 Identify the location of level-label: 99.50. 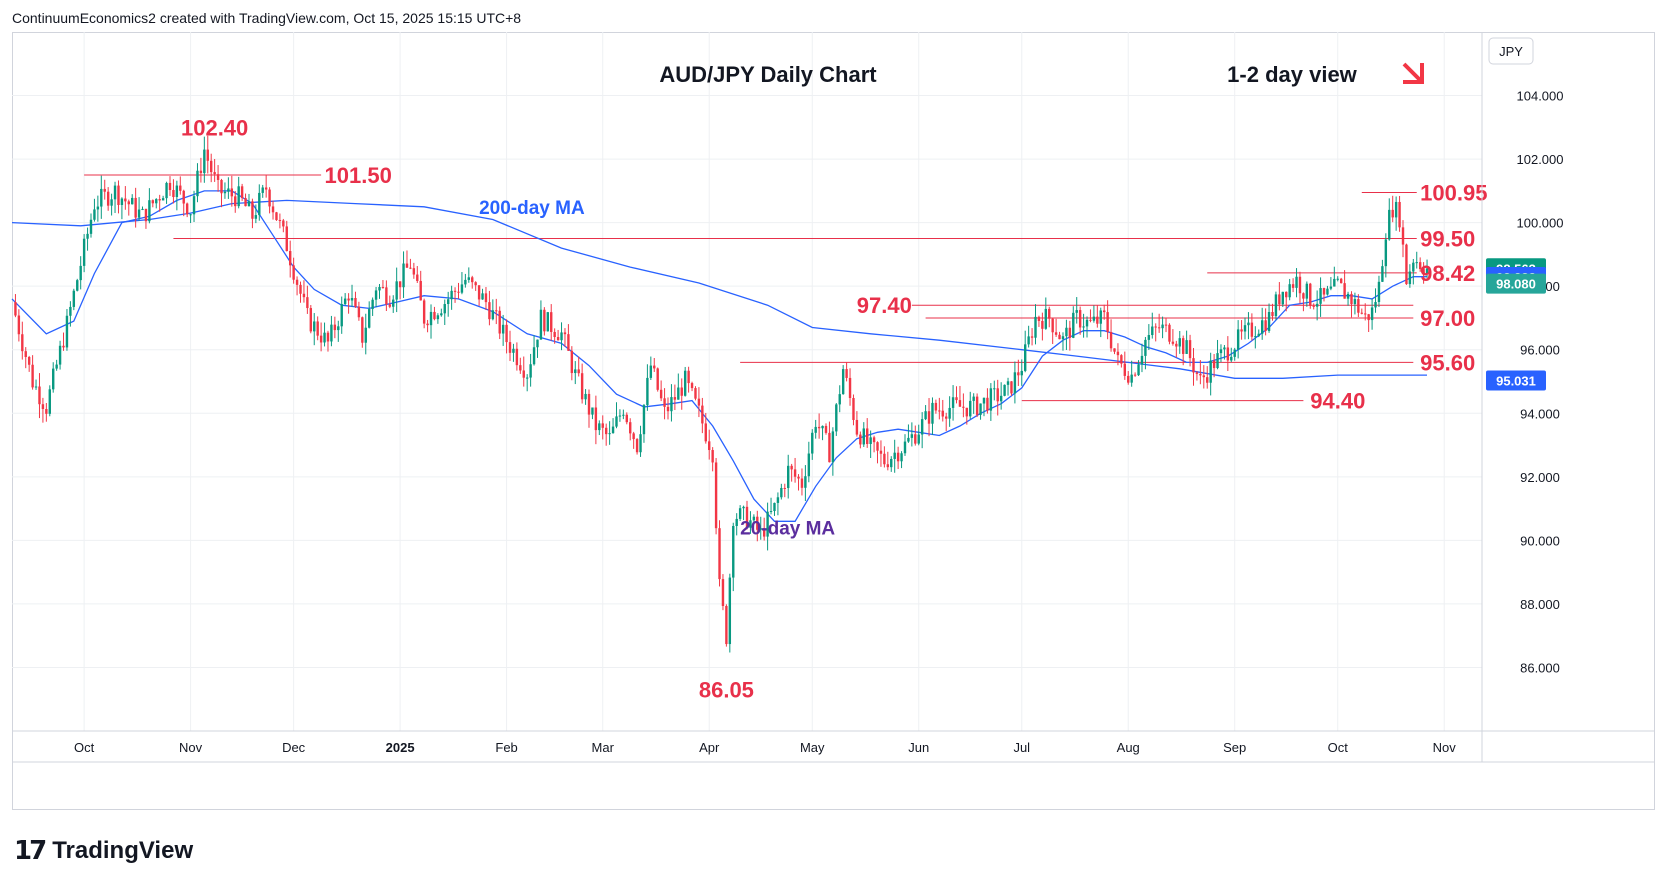
(1447, 239).